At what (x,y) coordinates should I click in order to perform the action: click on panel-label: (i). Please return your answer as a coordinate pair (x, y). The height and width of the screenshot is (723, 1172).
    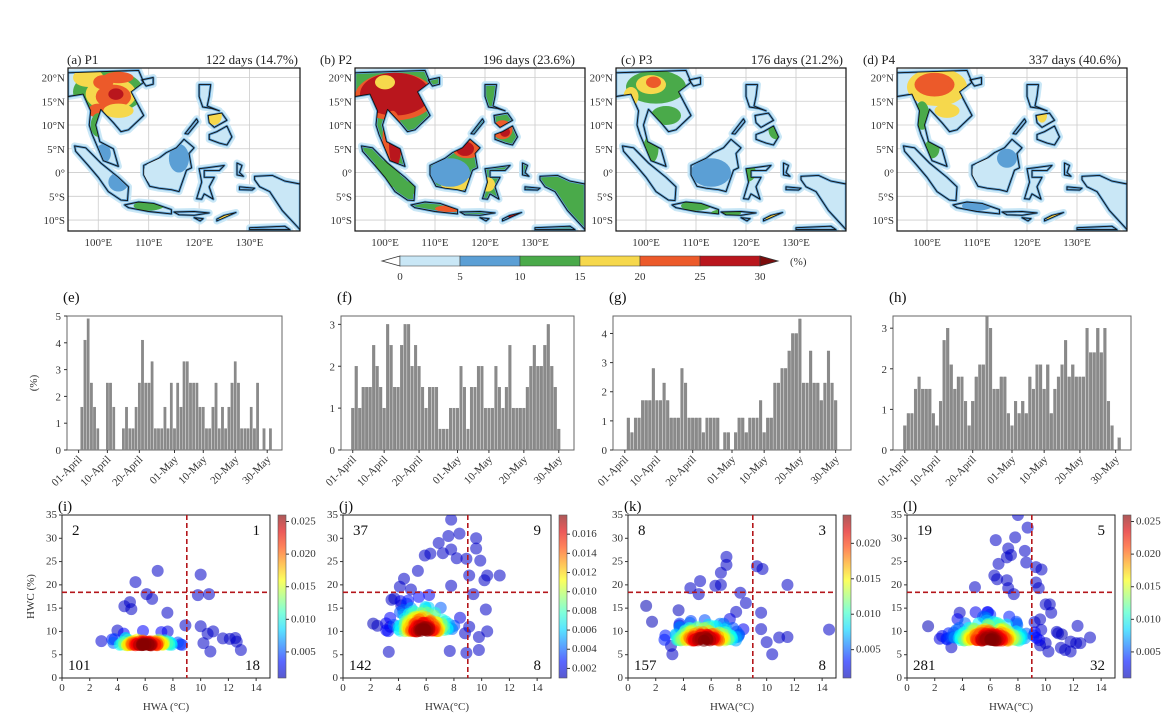
    Looking at the image, I should click on (65, 507).